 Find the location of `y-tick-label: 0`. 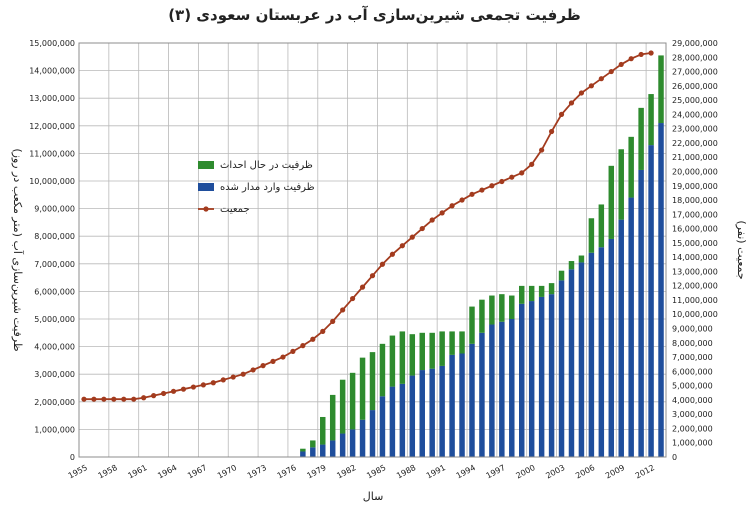

y-tick-label: 0 is located at coordinates (72, 457).